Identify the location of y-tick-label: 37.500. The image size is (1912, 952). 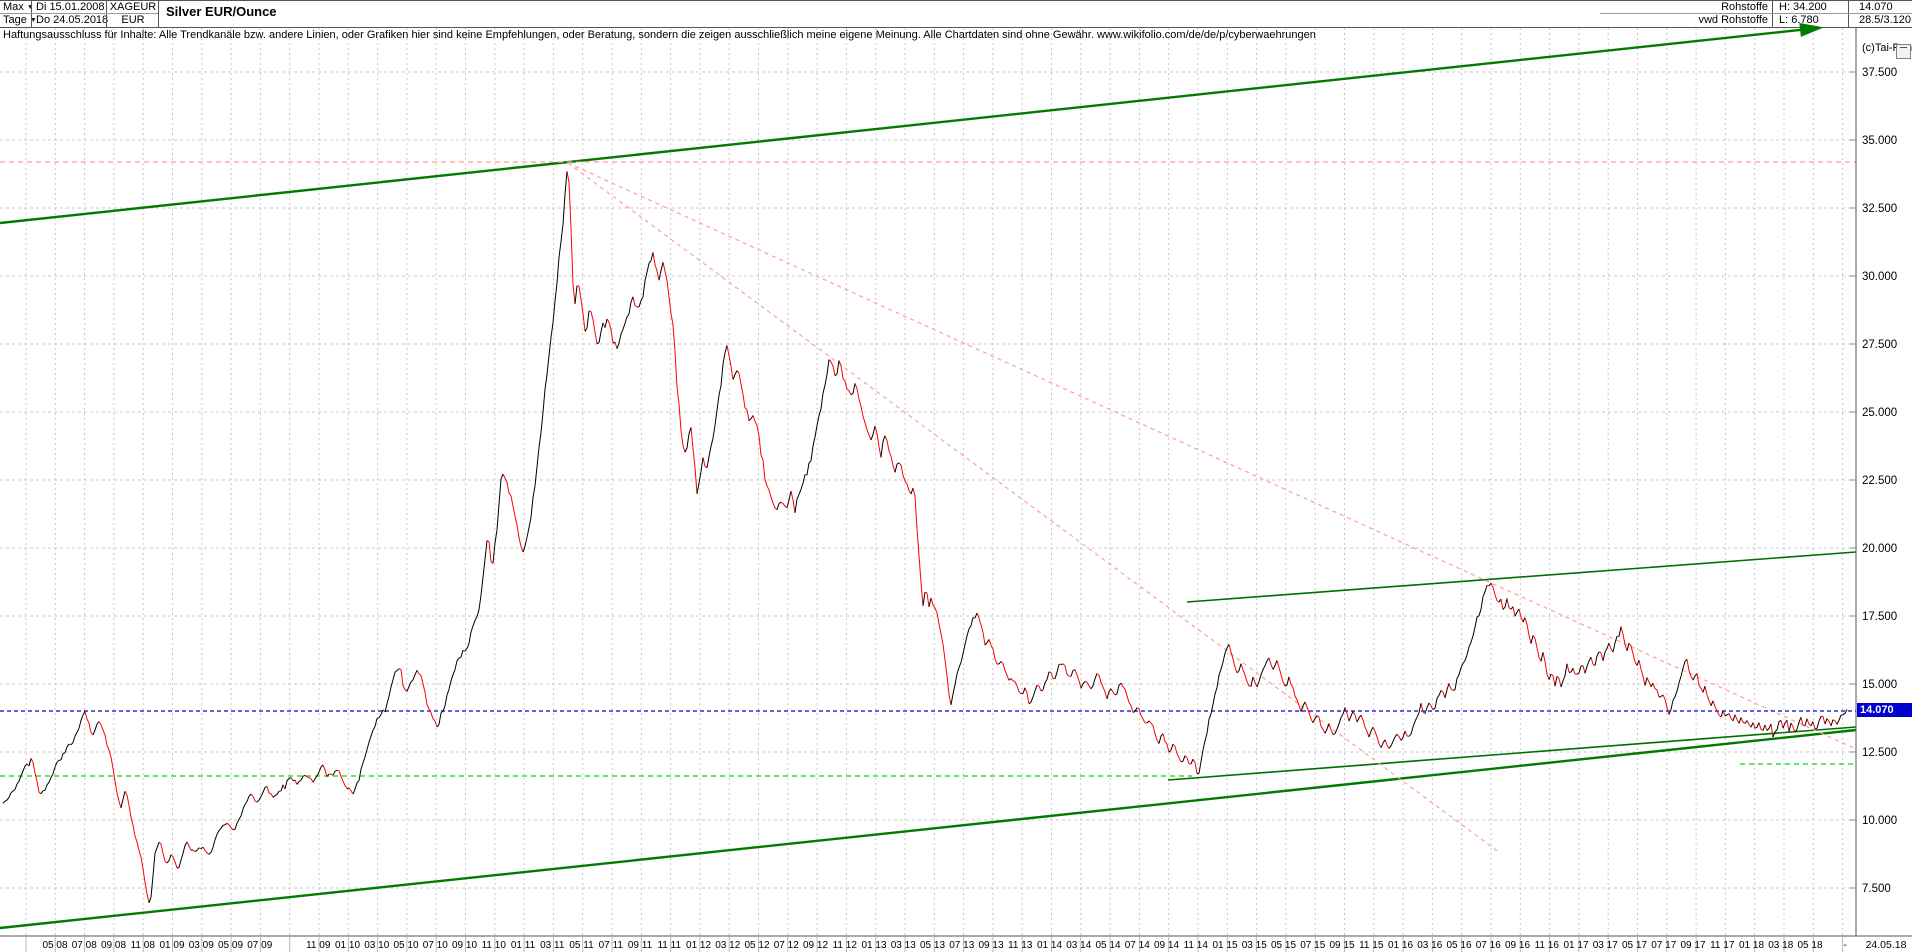
(1879, 73).